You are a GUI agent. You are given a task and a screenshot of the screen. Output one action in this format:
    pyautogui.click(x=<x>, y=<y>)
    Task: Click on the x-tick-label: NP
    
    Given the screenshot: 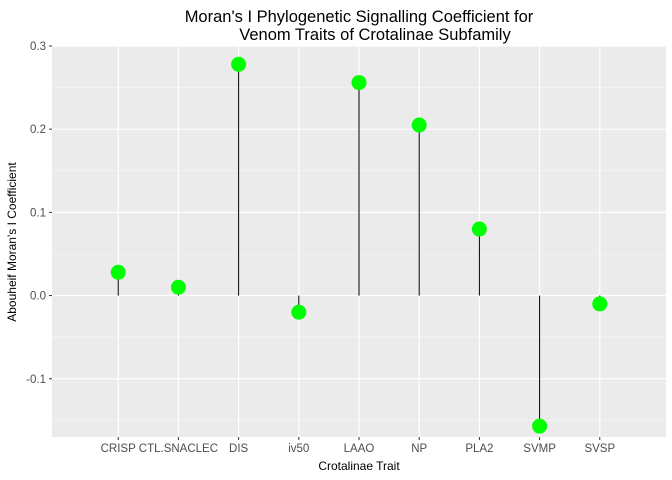 What is the action you would take?
    pyautogui.click(x=419, y=449)
    